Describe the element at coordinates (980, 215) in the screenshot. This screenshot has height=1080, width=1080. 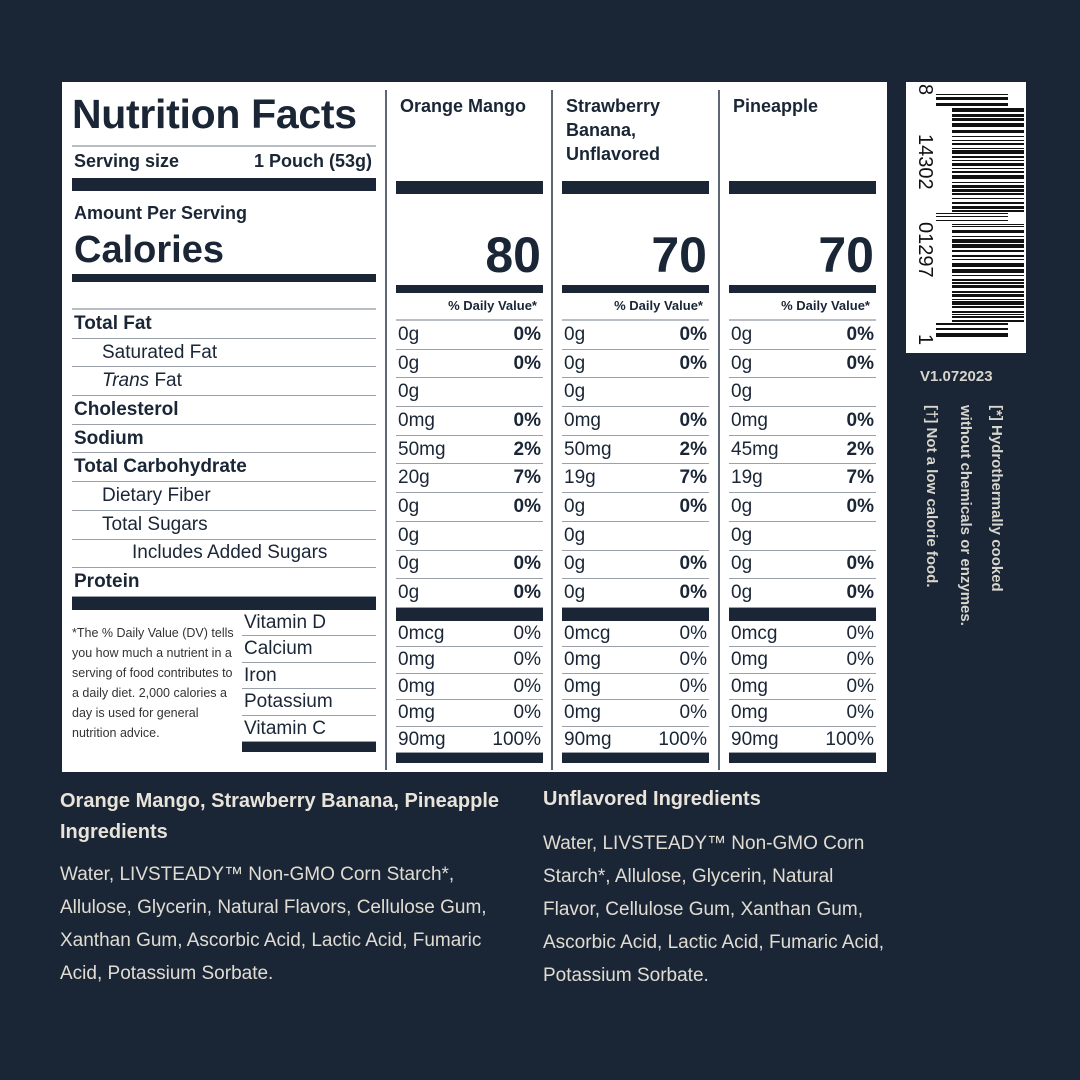
I see `barcode-bars` at that location.